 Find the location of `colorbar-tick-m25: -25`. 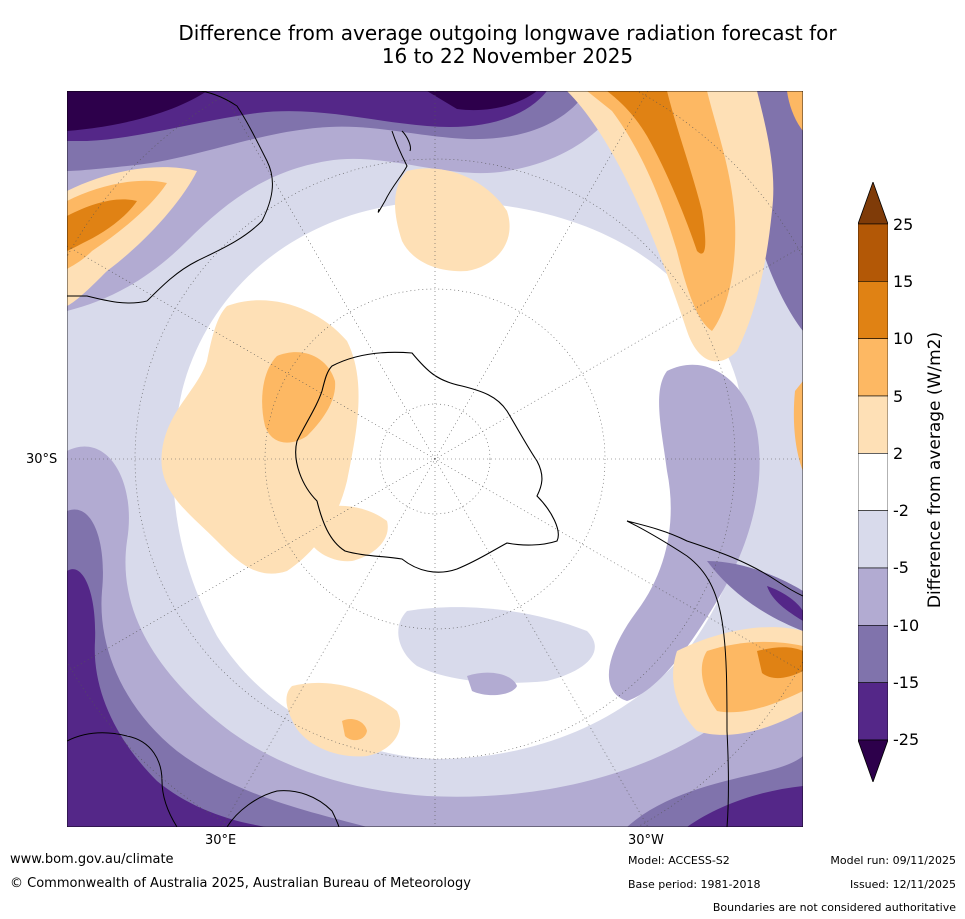

colorbar-tick-m25: -25 is located at coordinates (906, 739).